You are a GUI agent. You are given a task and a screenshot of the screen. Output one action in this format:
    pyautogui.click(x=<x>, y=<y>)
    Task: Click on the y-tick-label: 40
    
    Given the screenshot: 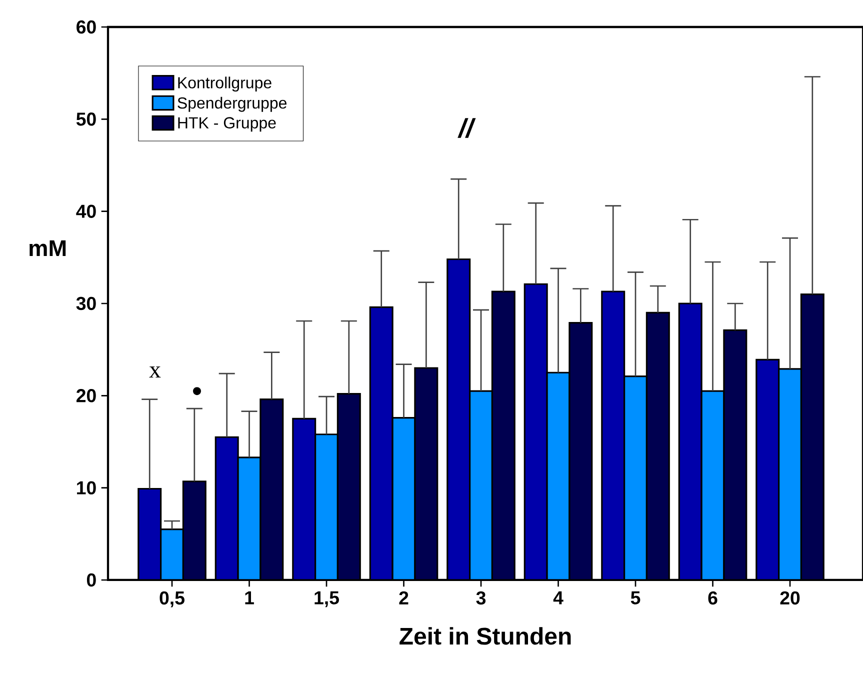 What is the action you would take?
    pyautogui.click(x=86, y=211)
    